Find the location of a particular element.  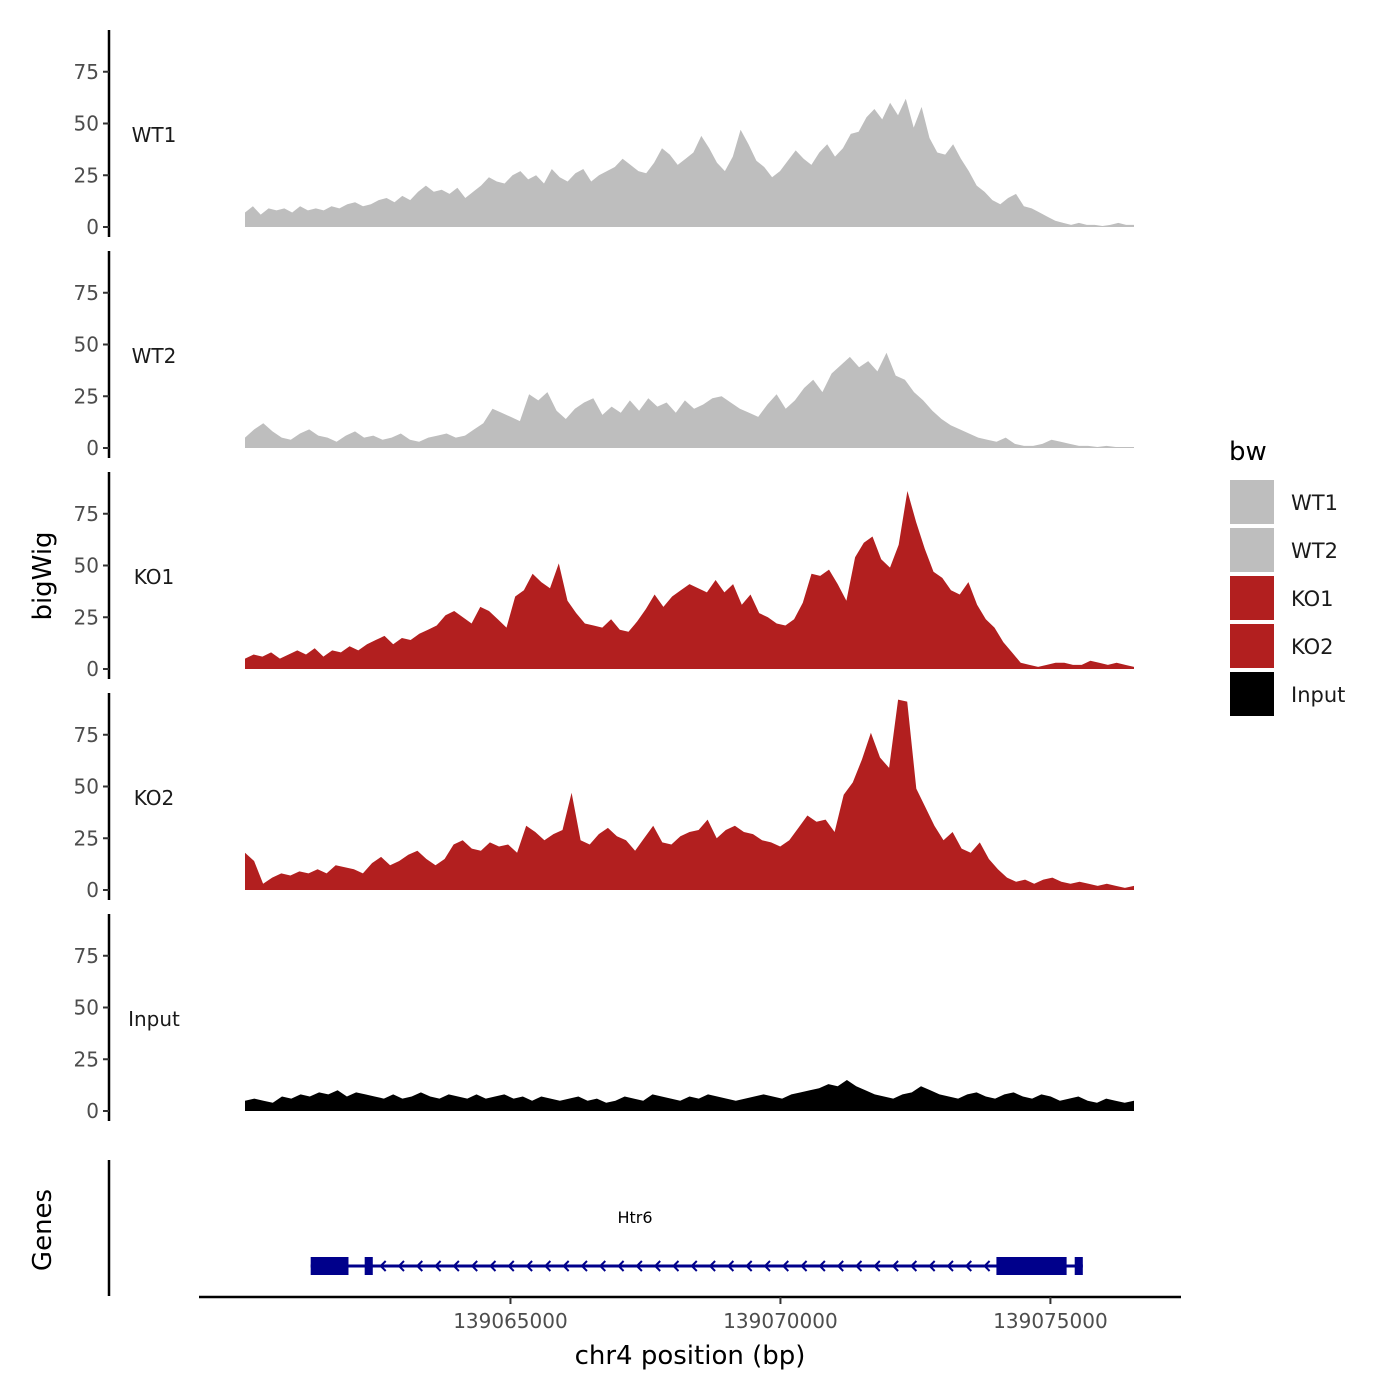

genes-axis-title: Genes is located at coordinates (43, 1230).